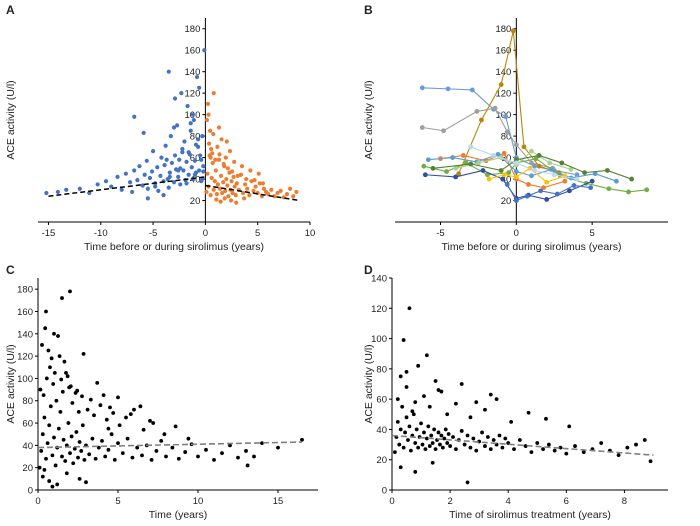  I want to click on y-tick-label: 0, so click(384, 491).